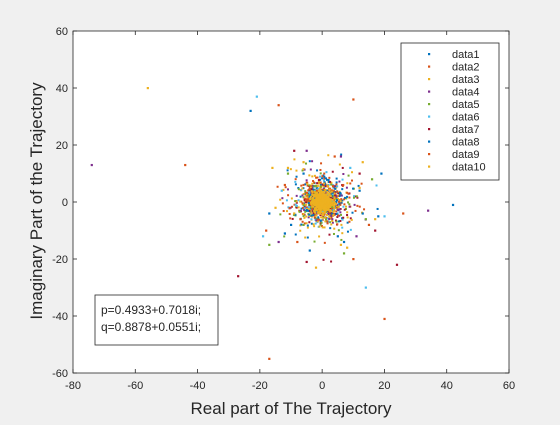  Describe the element at coordinates (288, 167) in the screenshot. I see `data-point-data10` at that location.